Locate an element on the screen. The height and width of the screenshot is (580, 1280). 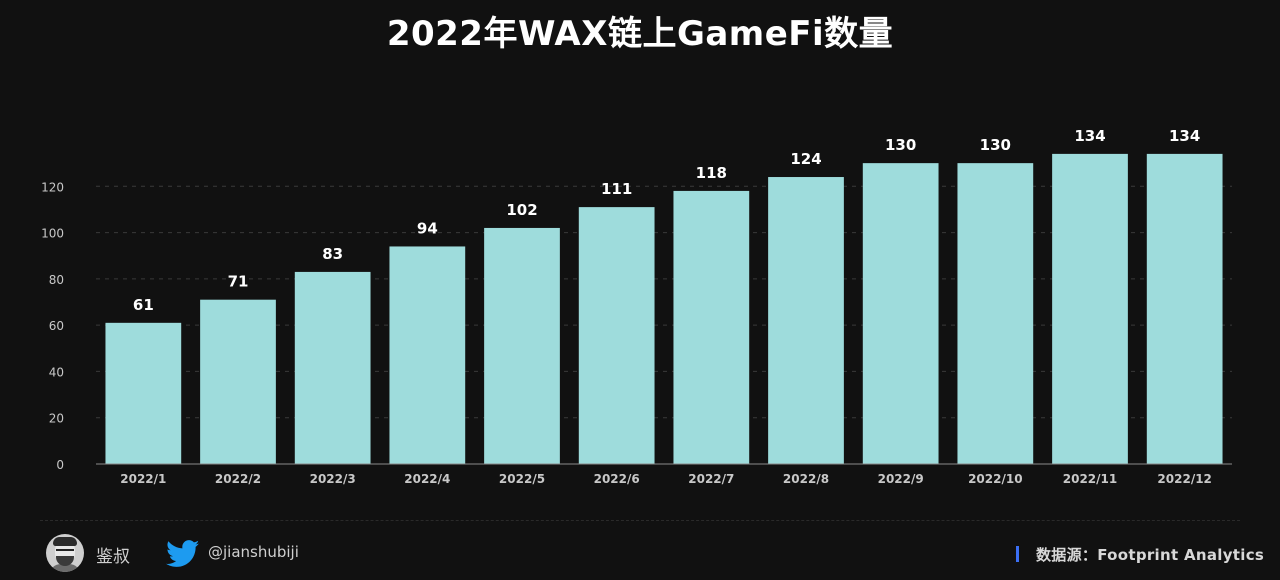
x-tick-label: 2022/9 is located at coordinates (901, 479).